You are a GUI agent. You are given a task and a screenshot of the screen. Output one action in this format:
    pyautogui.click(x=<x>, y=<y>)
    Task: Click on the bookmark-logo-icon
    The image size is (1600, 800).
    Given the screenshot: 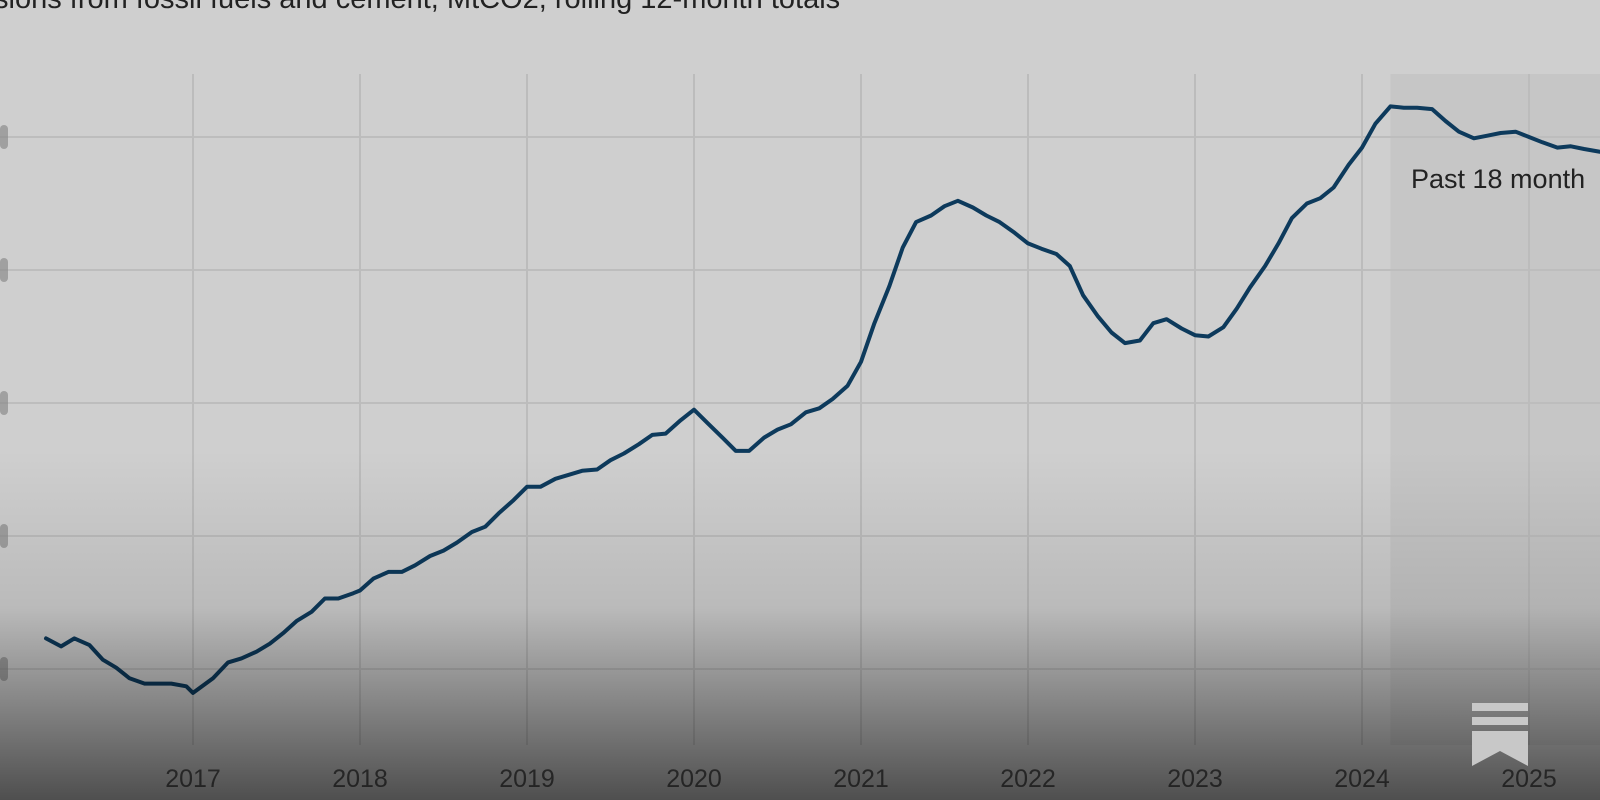 What is the action you would take?
    pyautogui.click(x=1500, y=734)
    